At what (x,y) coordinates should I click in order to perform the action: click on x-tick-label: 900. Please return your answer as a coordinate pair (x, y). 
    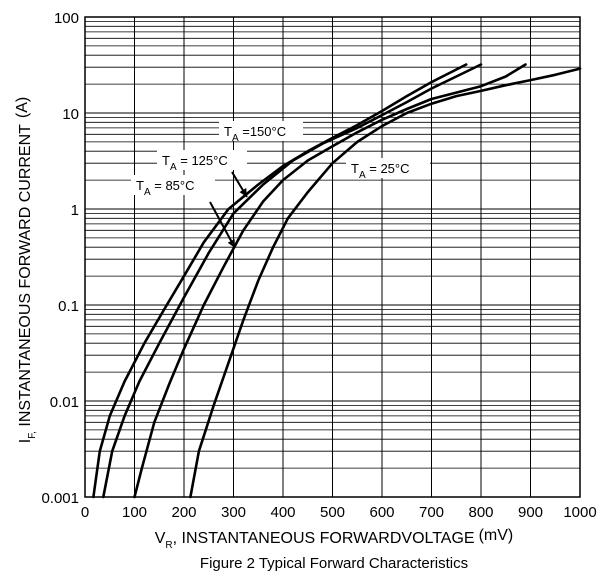
    Looking at the image, I should click on (530, 512).